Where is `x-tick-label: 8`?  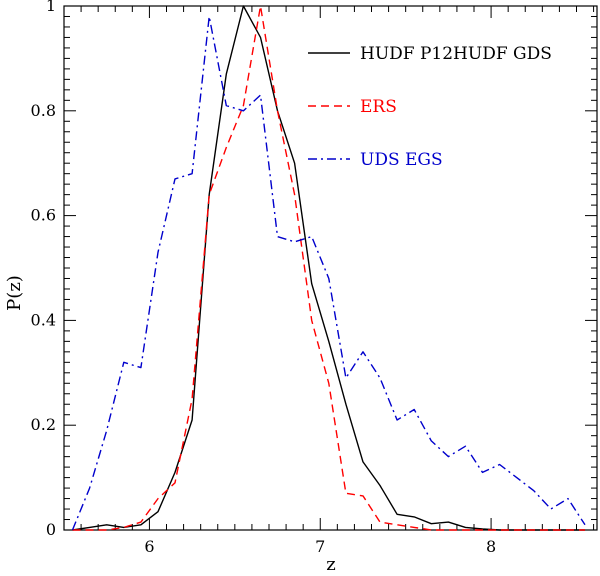
x-tick-label: 8 is located at coordinates (491, 546).